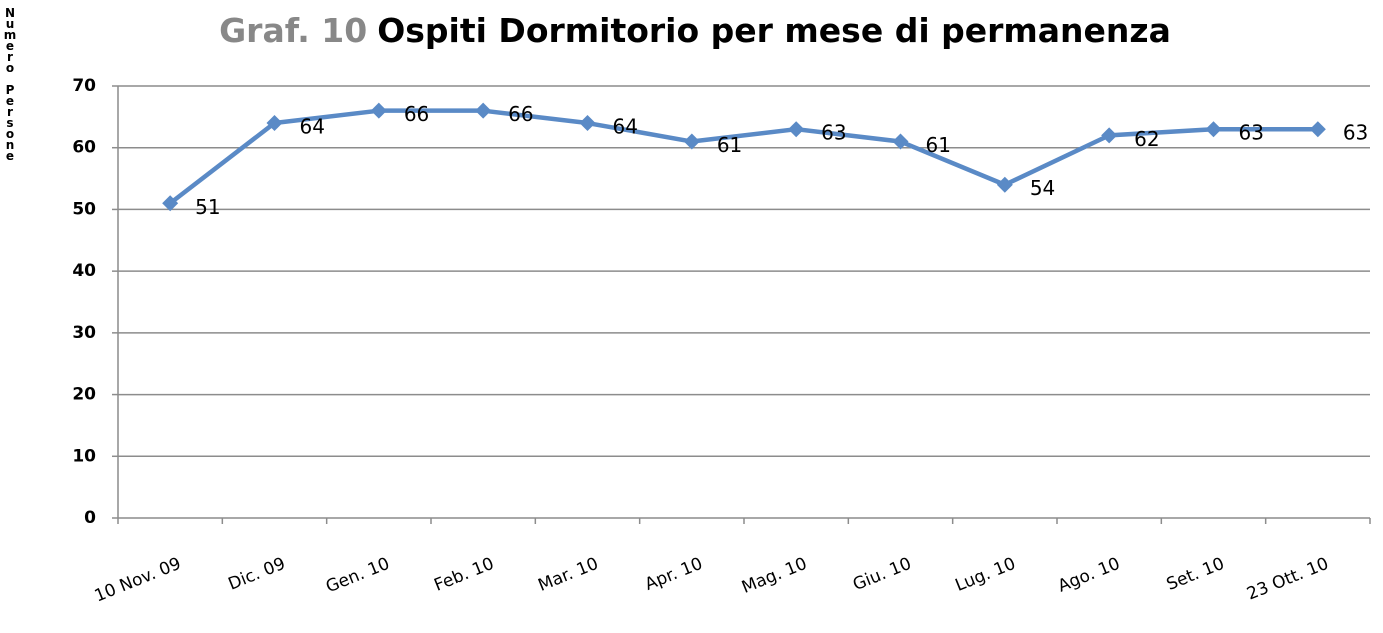 This screenshot has width=1383, height=633. Describe the element at coordinates (1089, 575) in the screenshot. I see `x-tick-label: Ago. 10` at that location.